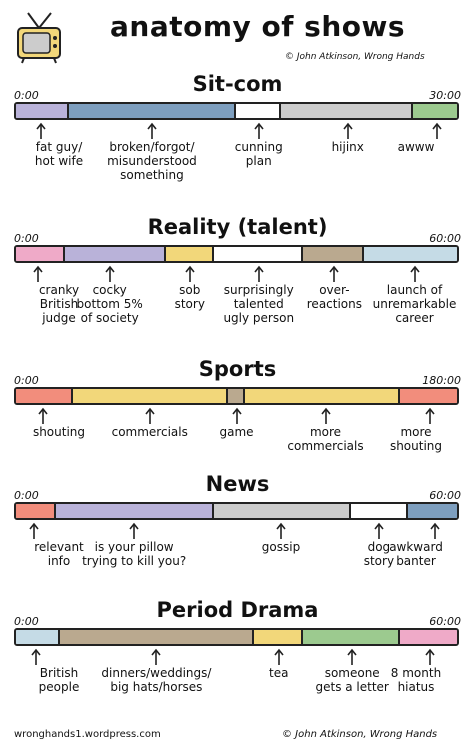 The height and width of the screenshot is (750, 475). I want to click on segment-label: gossip, so click(281, 547).